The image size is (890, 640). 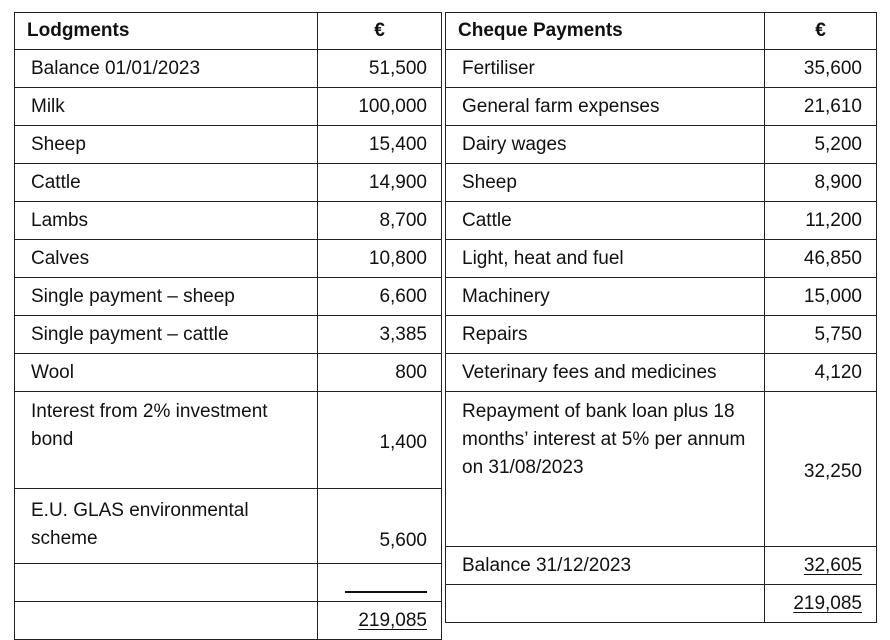 What do you see at coordinates (379, 334) in the screenshot?
I see `lodgment-amount: 3,385` at bounding box center [379, 334].